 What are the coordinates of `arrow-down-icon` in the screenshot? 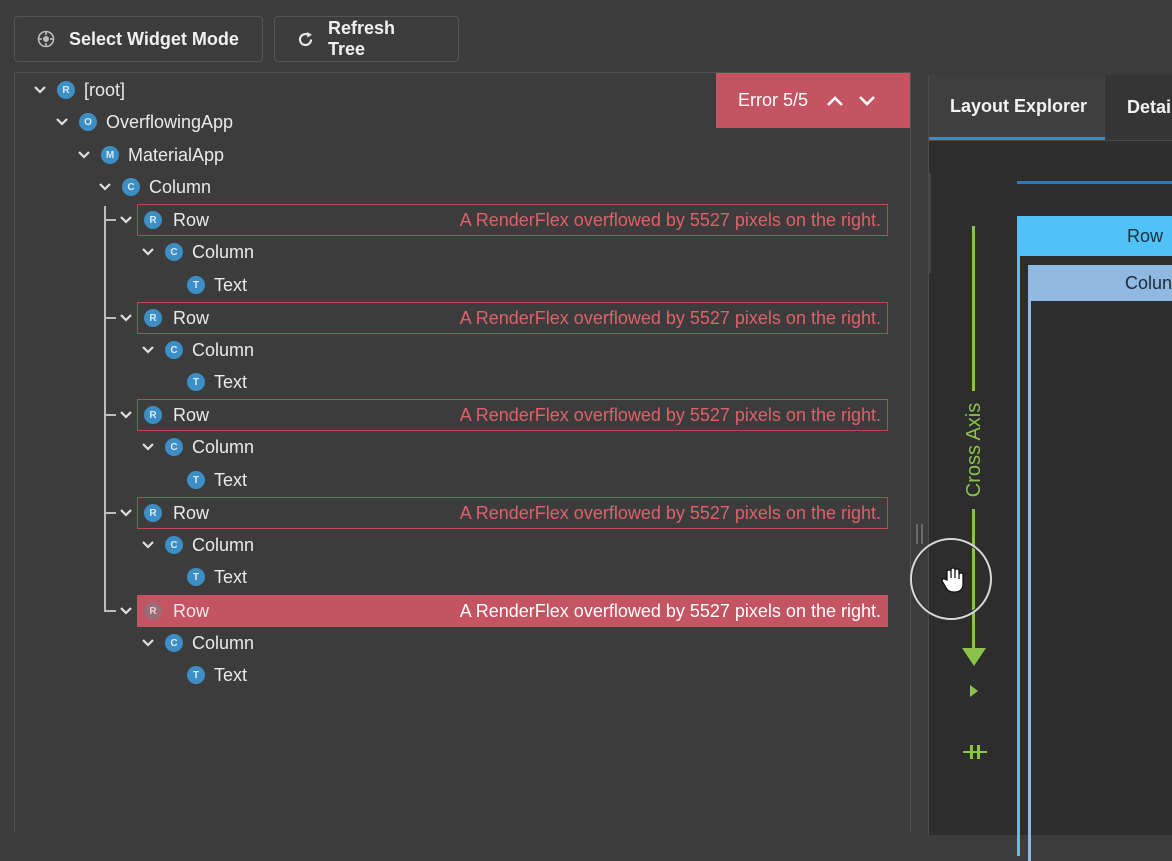 It's located at (974, 657).